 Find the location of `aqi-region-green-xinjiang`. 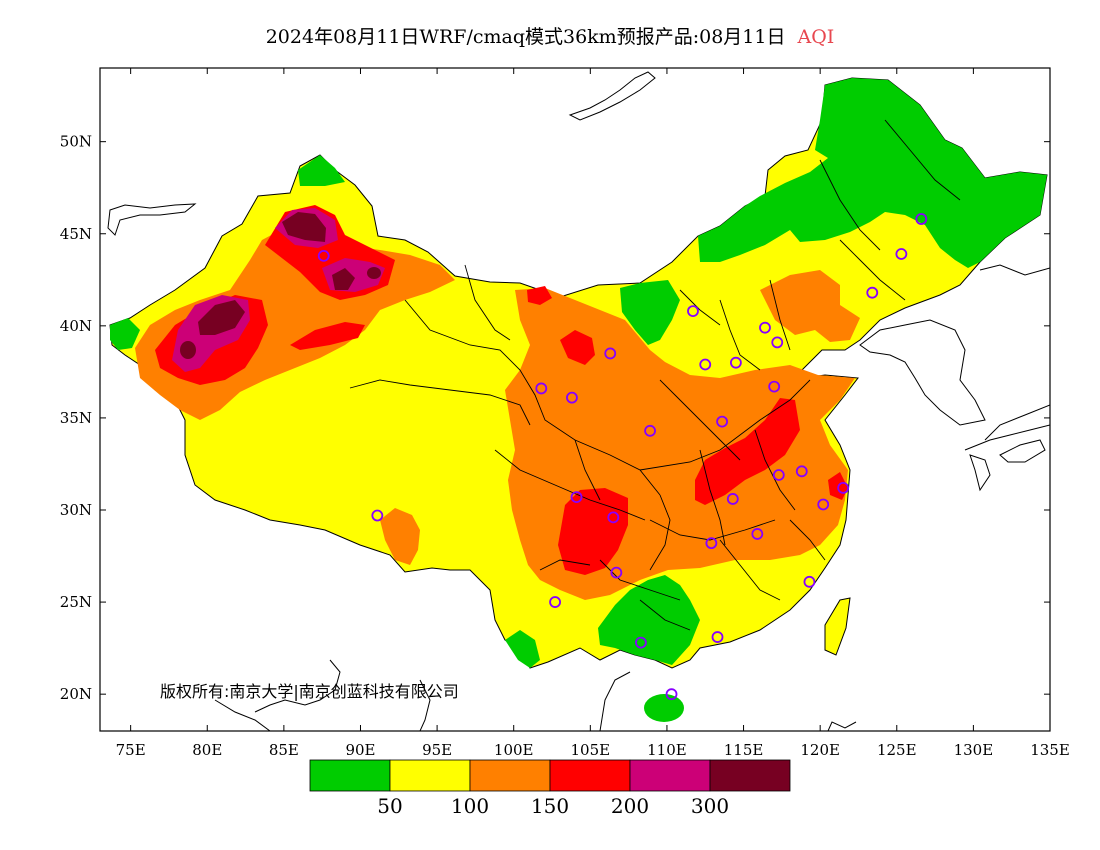

aqi-region-green-xinjiang is located at coordinates (125, 334).